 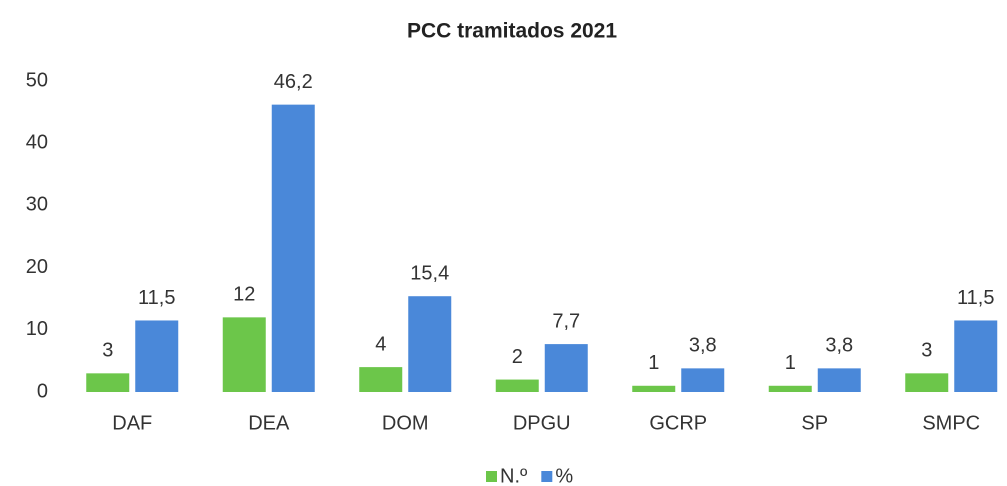 What do you see at coordinates (514, 475) in the screenshot?
I see `legend-label: N.º` at bounding box center [514, 475].